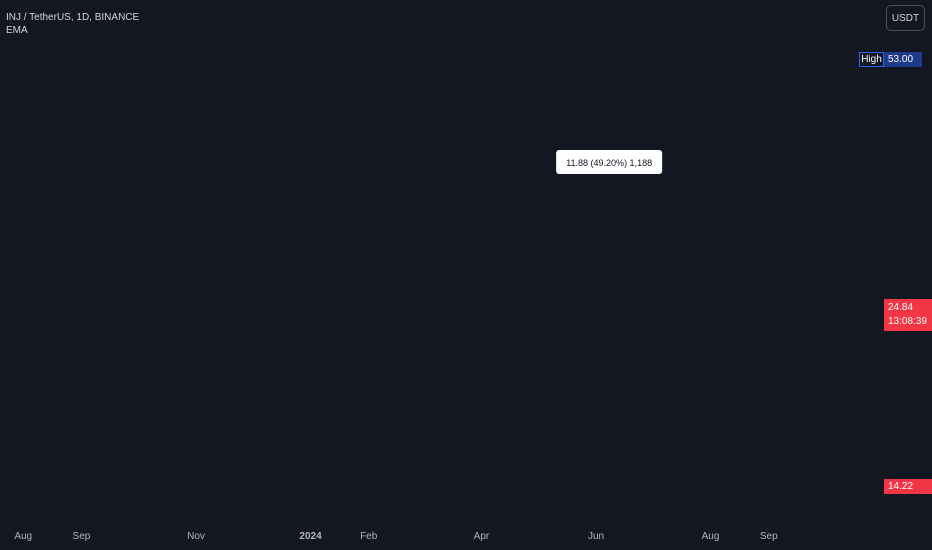  I want to click on time-tick-label: Apr, so click(482, 536).